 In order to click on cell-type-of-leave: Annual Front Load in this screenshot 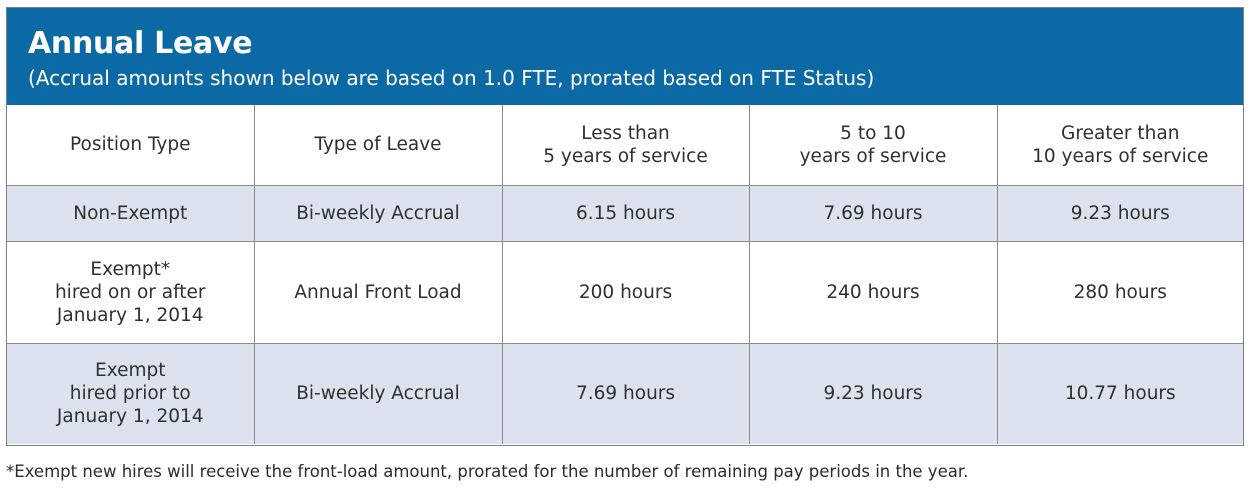, I will do `click(377, 291)`.